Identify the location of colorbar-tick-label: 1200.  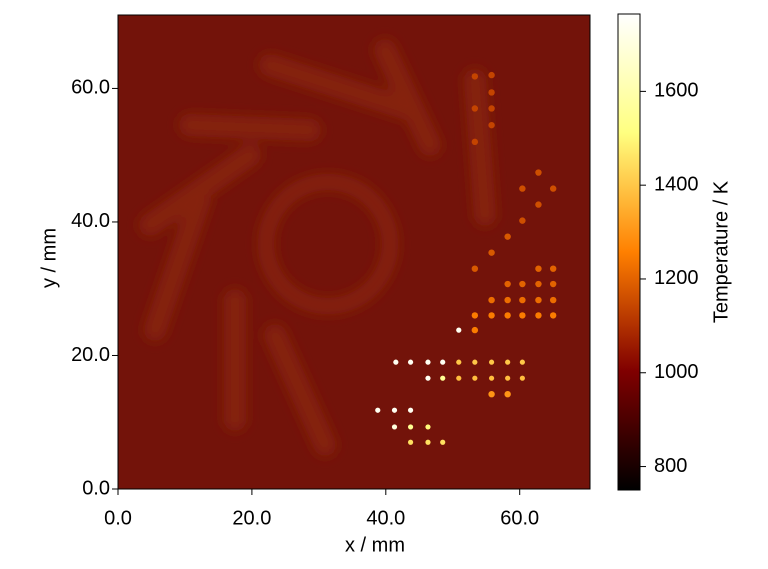
(676, 278).